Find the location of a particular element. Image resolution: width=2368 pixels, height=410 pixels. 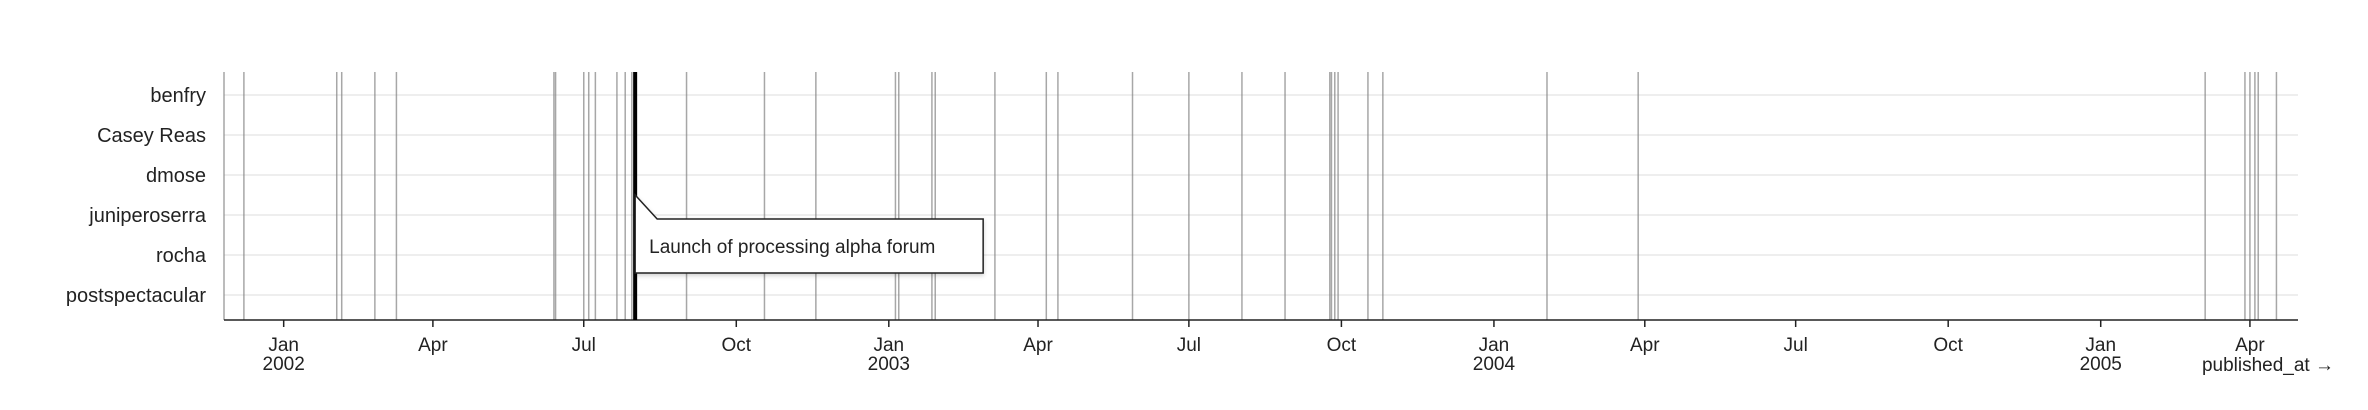

highlight-annotation: Launch of processing alpha forum is located at coordinates (808, 196).